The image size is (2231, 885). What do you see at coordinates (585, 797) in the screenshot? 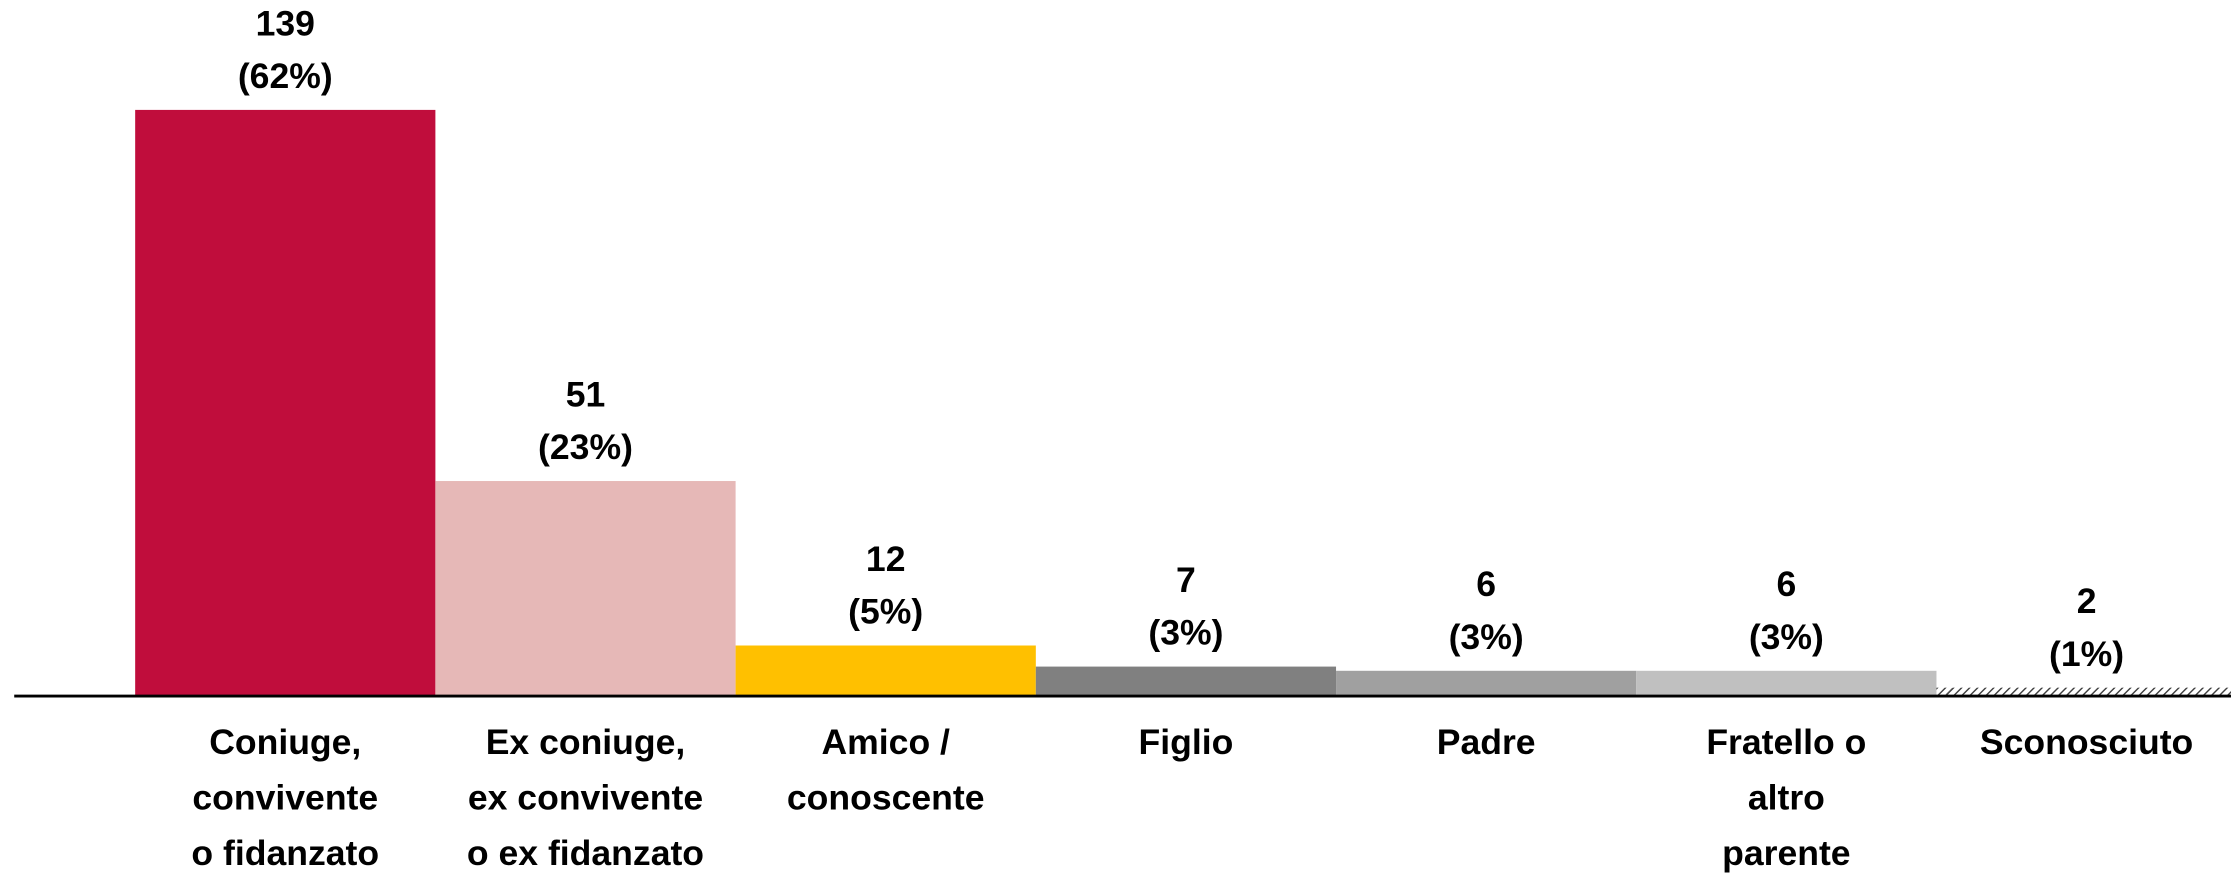
I see `x-tick-label: ex convivente` at bounding box center [585, 797].